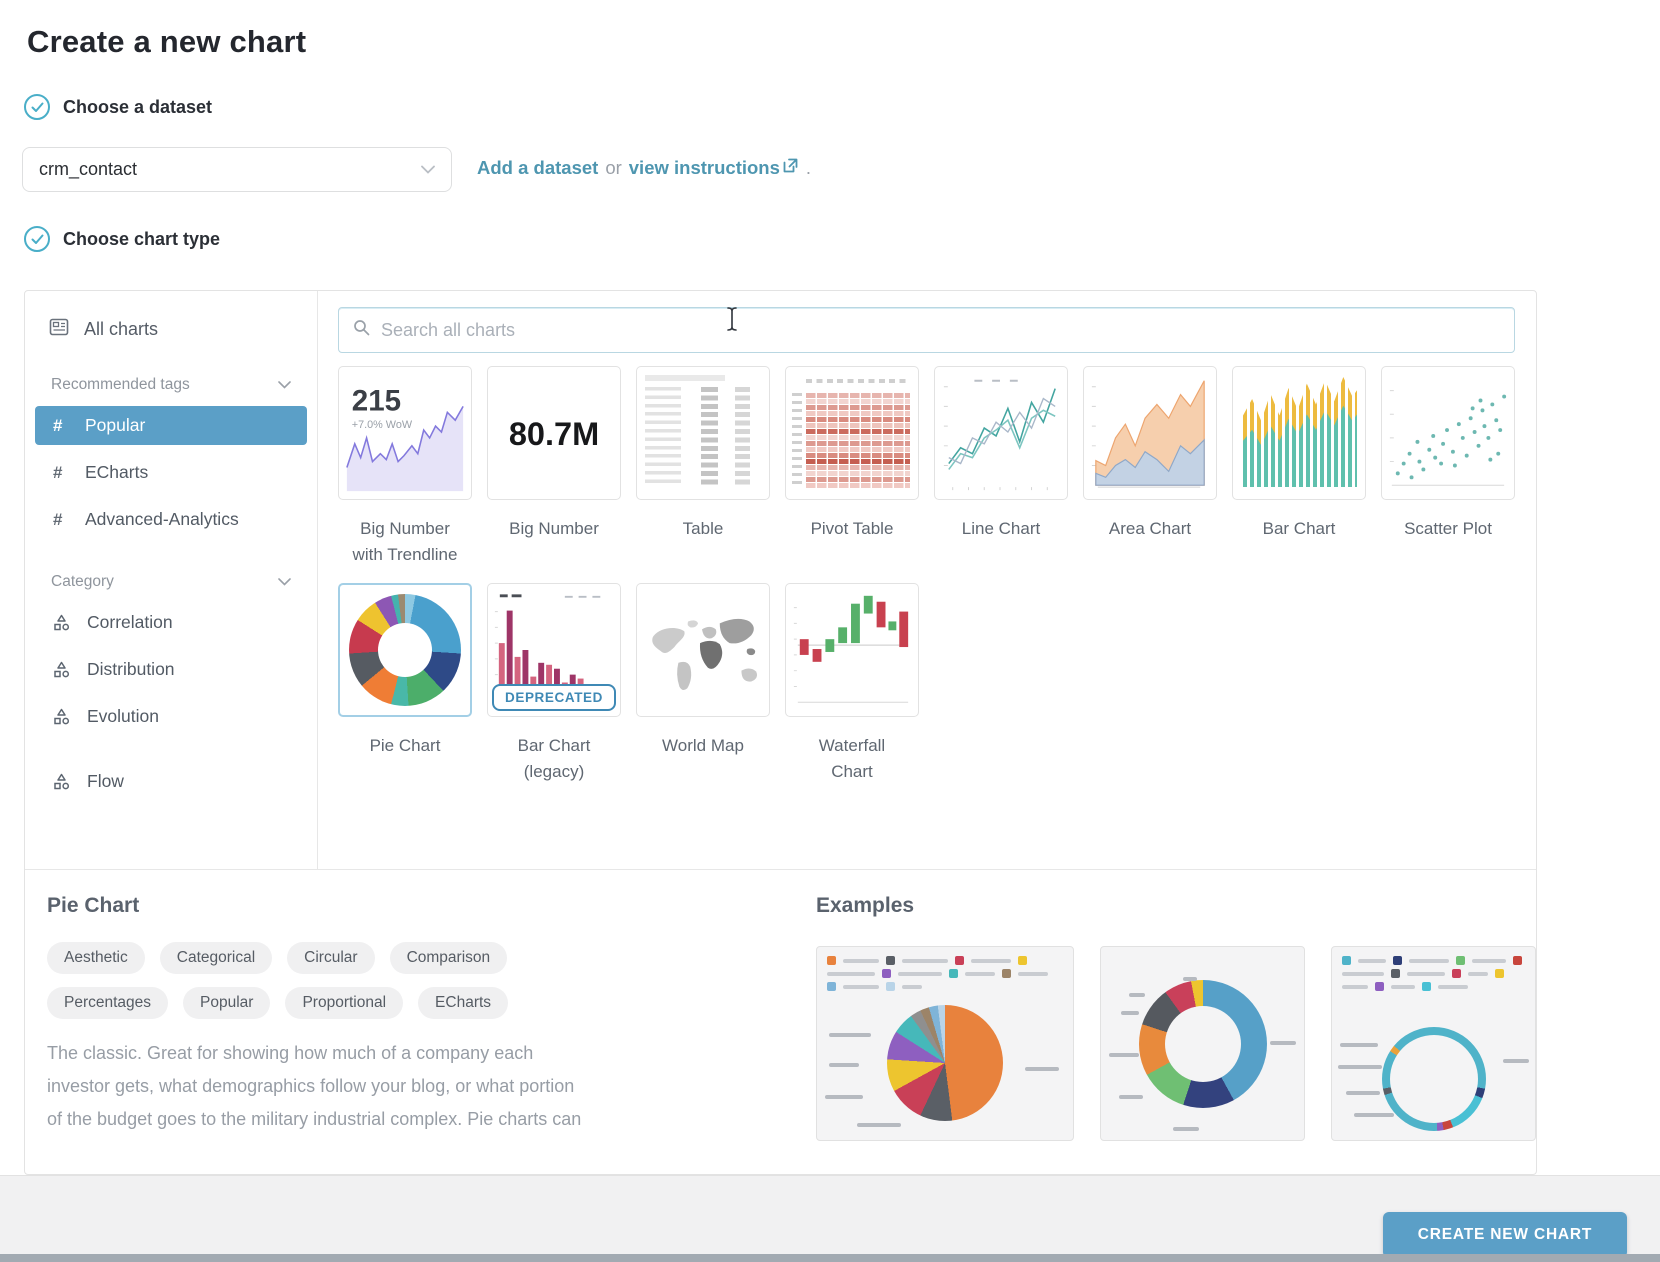 This screenshot has height=1262, width=1660. What do you see at coordinates (852, 528) in the screenshot?
I see `chart-card-label: Pivot Table` at bounding box center [852, 528].